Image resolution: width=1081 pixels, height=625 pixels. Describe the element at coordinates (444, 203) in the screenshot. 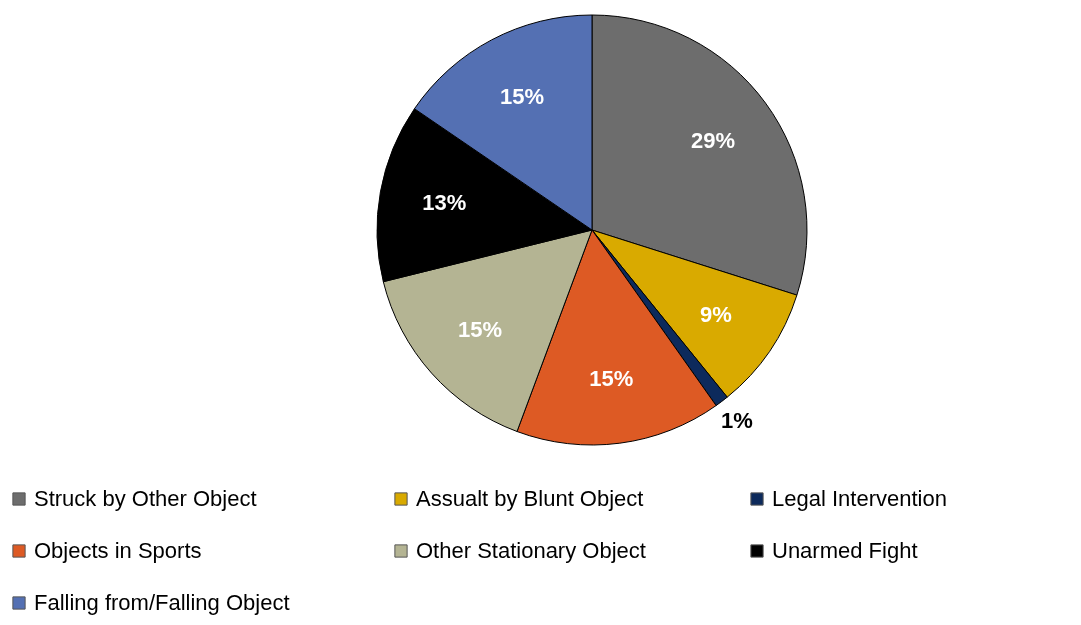

I see `data-label: 13%` at that location.